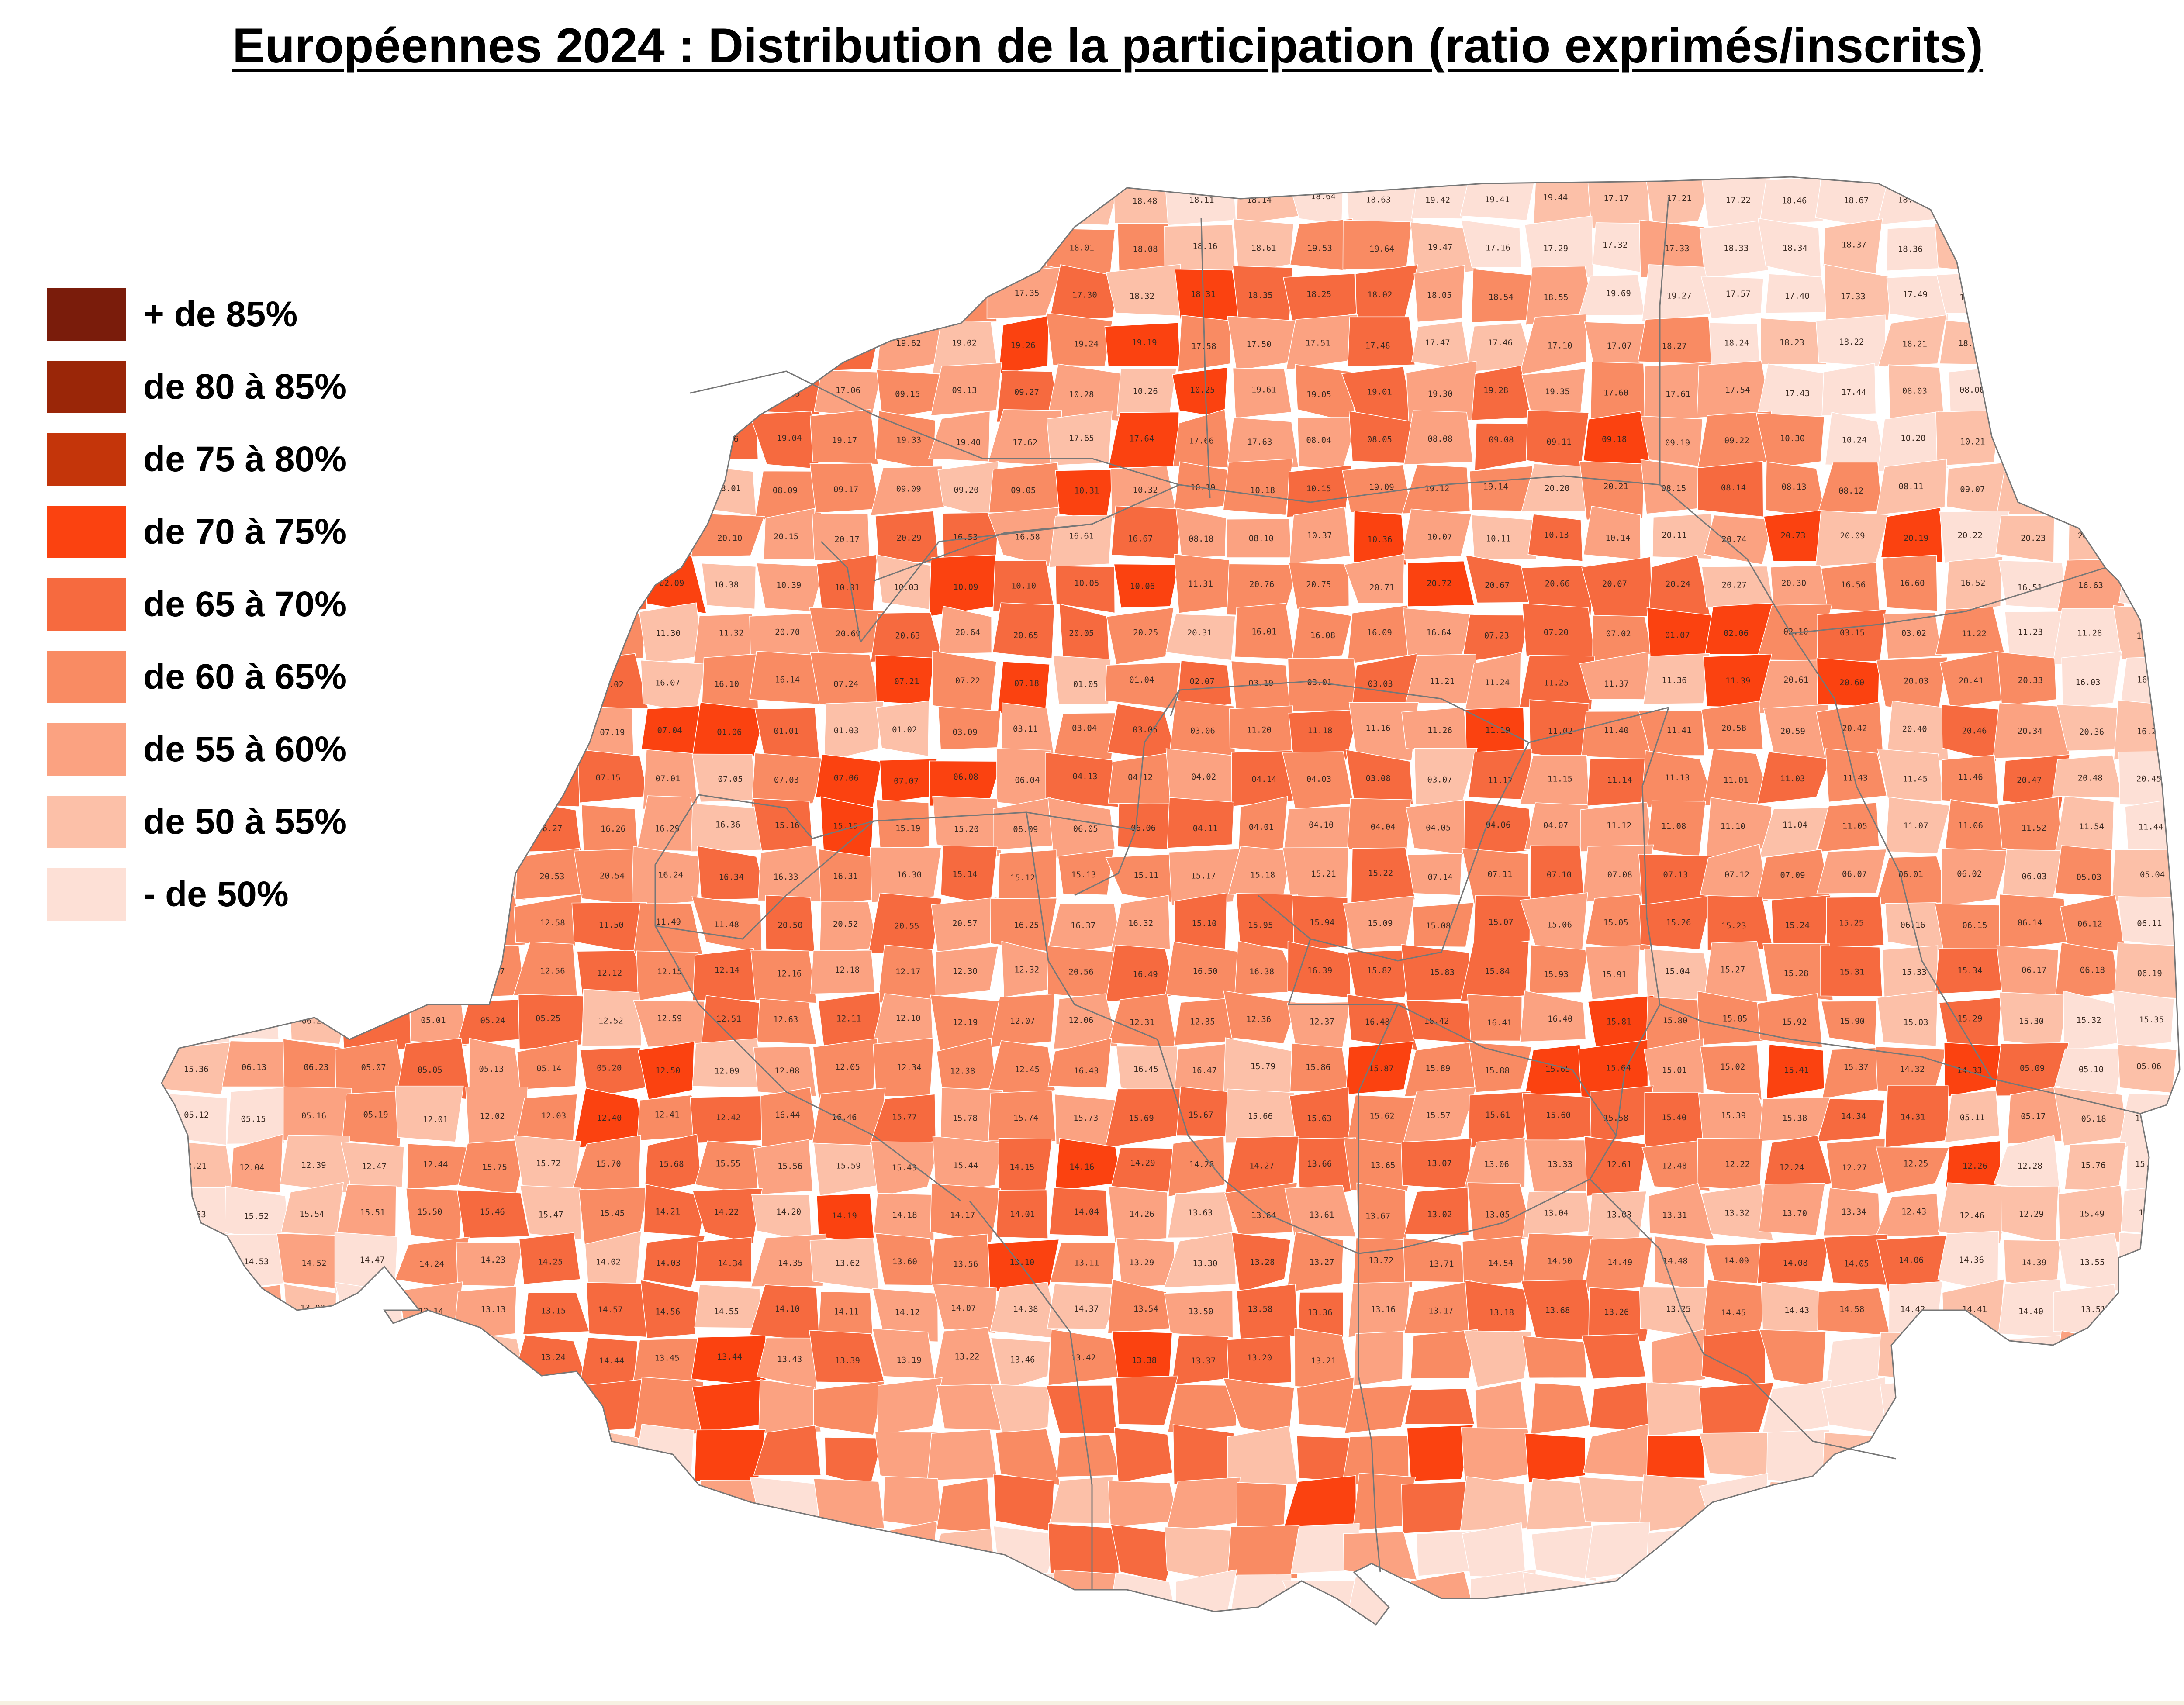 This screenshot has width=2184, height=1705. I want to click on bureau-label: 12.20, so click(2147, 1118).